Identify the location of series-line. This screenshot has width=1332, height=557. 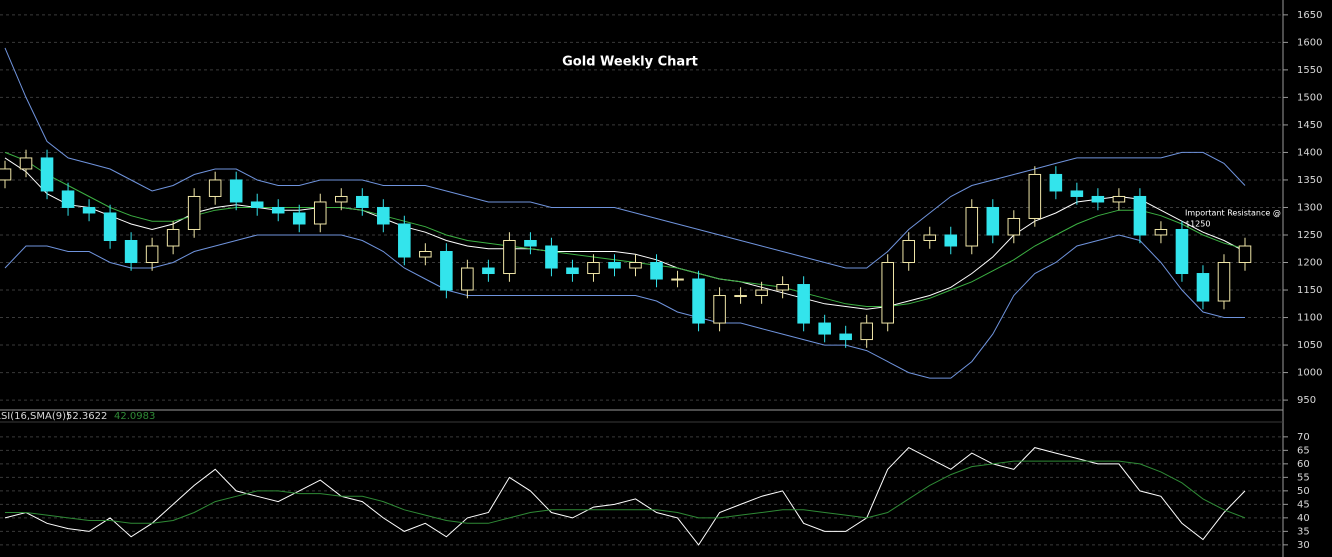
(625, 492).